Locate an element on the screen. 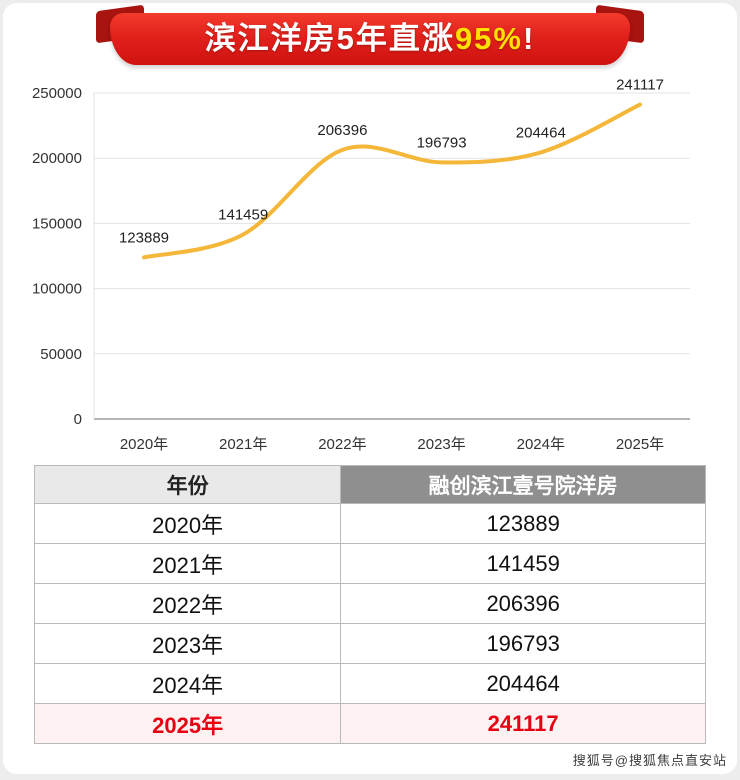  table-row: 2024年 204464 is located at coordinates (369, 683).